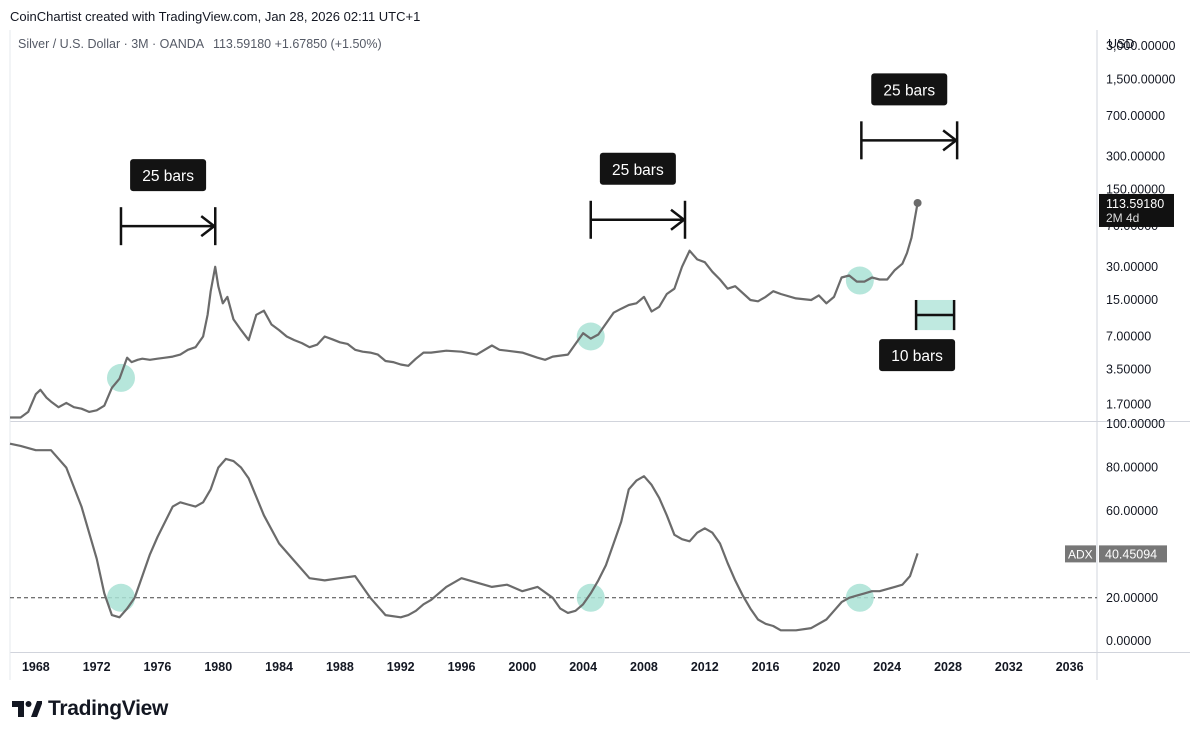 The height and width of the screenshot is (744, 1199). I want to click on time-tick-label: 2008, so click(644, 667).